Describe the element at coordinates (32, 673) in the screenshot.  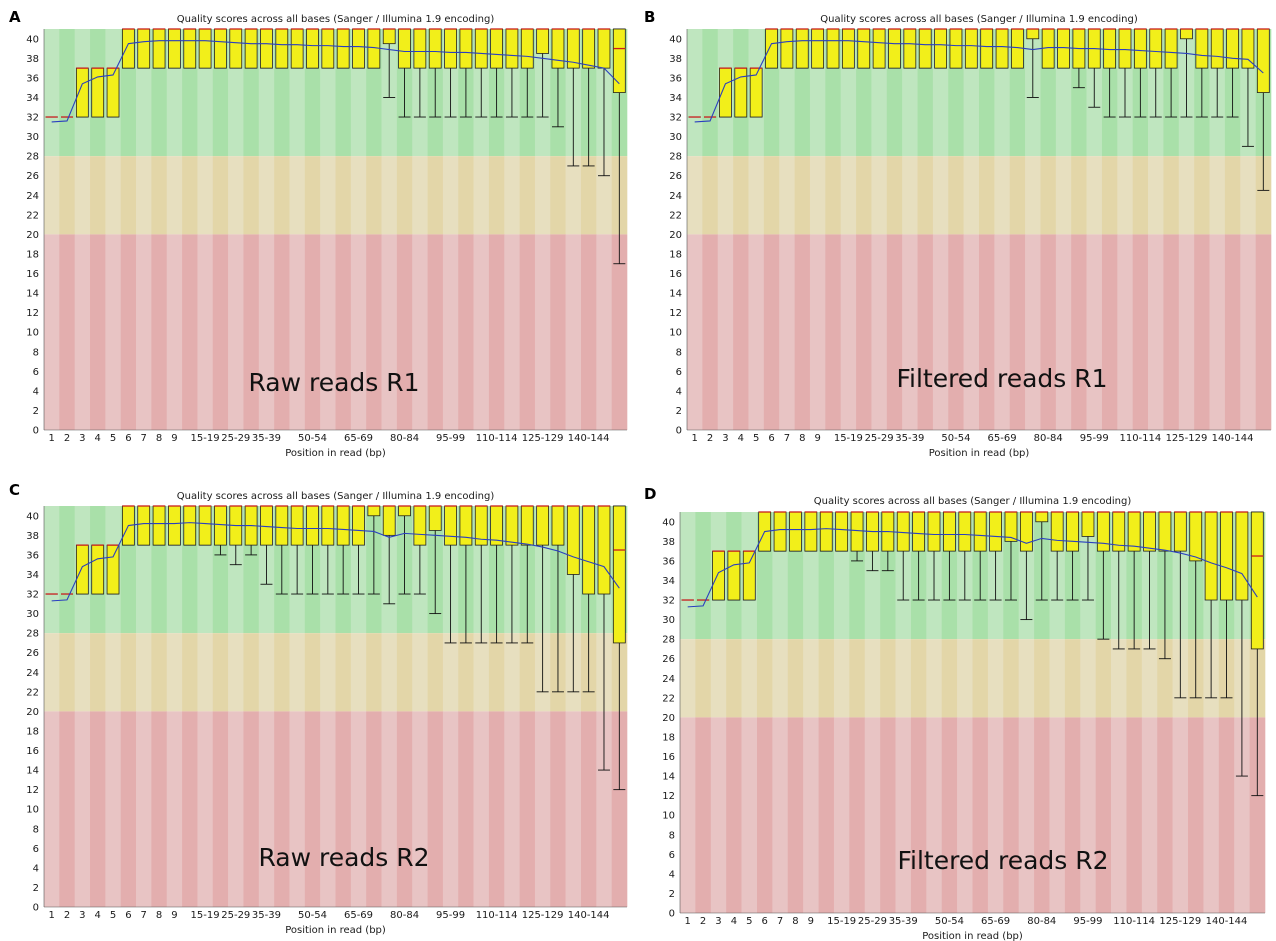
I see `y-tick-label: 24` at that location.